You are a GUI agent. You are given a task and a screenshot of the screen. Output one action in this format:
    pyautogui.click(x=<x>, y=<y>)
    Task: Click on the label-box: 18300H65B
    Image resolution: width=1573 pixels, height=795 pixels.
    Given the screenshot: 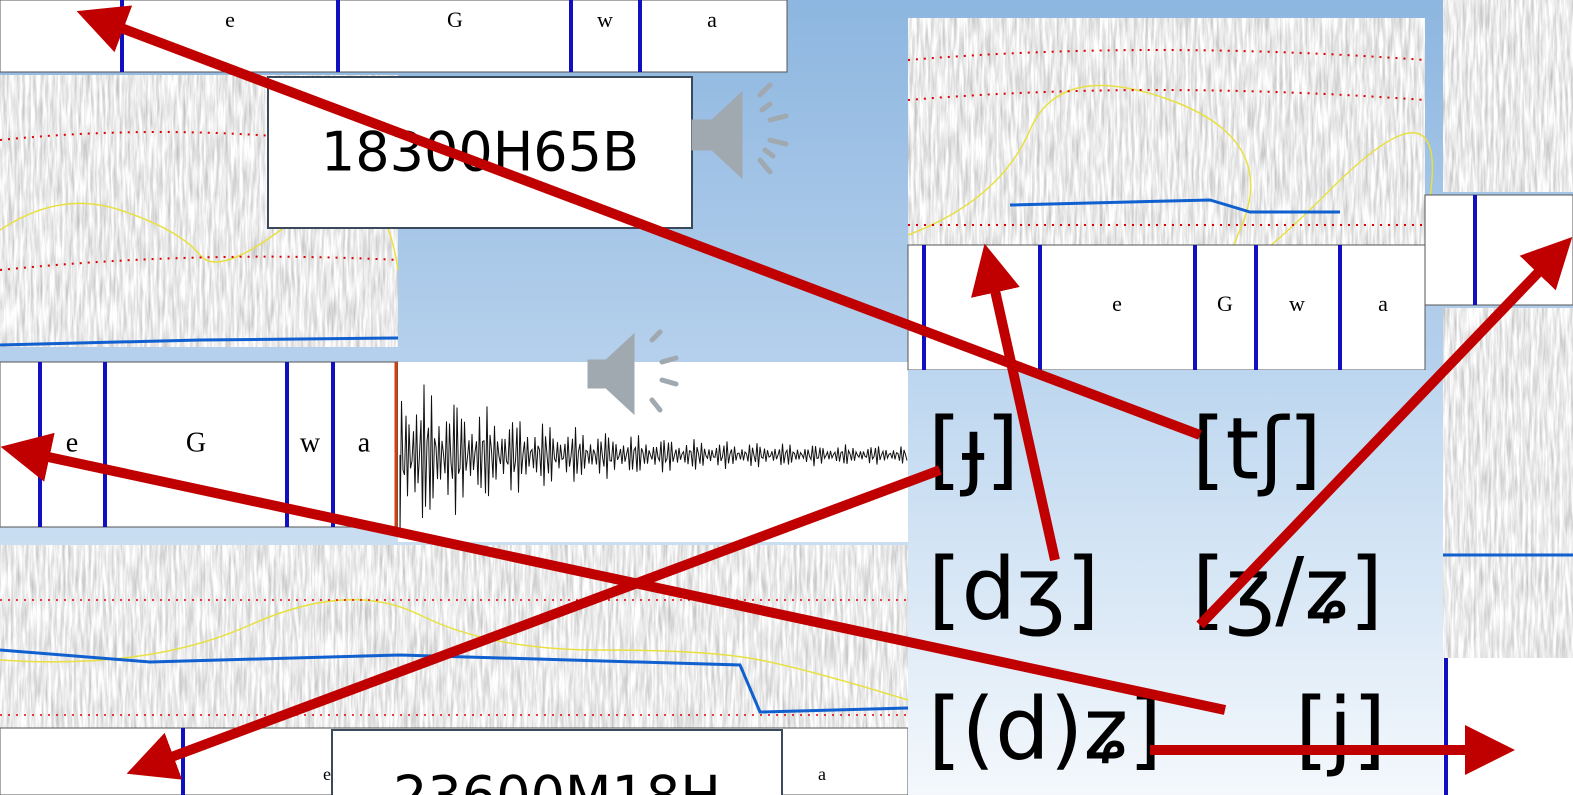 What is the action you would take?
    pyautogui.click(x=480, y=152)
    